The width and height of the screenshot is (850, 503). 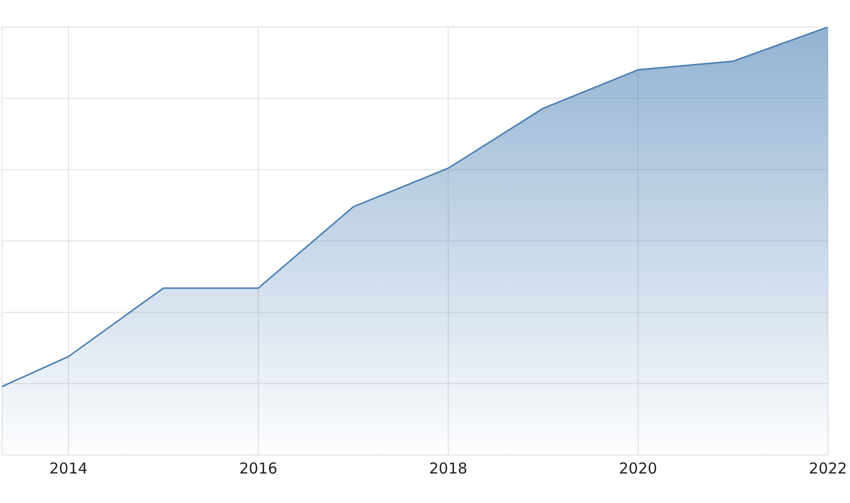 I want to click on x-tick-label: 2016, so click(x=258, y=469).